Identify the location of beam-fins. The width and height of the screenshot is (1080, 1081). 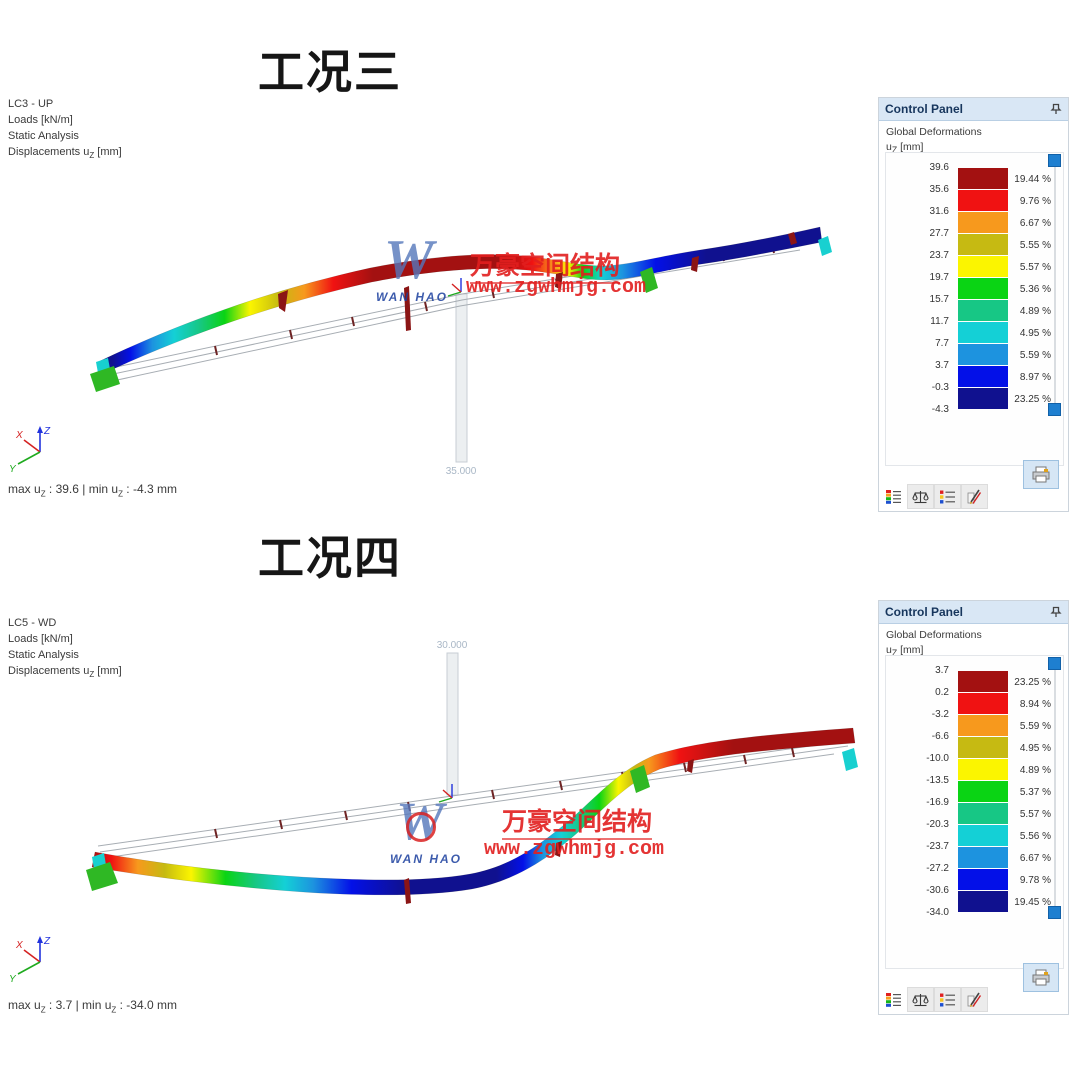
(537, 281).